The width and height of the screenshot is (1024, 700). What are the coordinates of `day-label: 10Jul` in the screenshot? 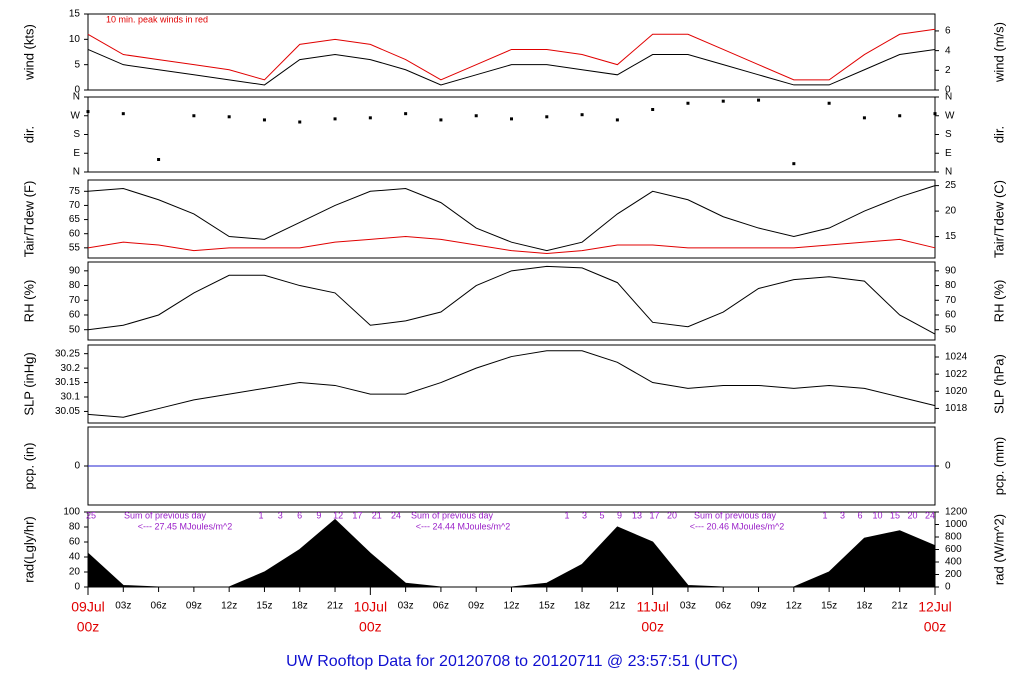 It's located at (370, 607).